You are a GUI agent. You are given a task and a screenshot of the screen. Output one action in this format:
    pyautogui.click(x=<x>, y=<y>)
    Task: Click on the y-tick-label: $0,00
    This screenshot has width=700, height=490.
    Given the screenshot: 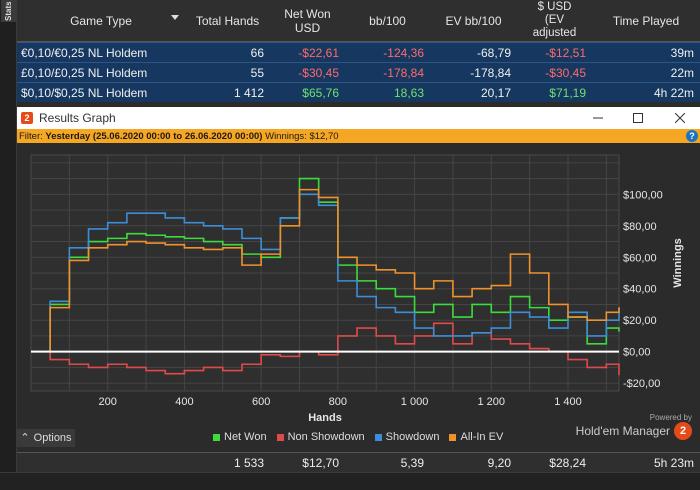 What is the action you would take?
    pyautogui.click(x=637, y=353)
    